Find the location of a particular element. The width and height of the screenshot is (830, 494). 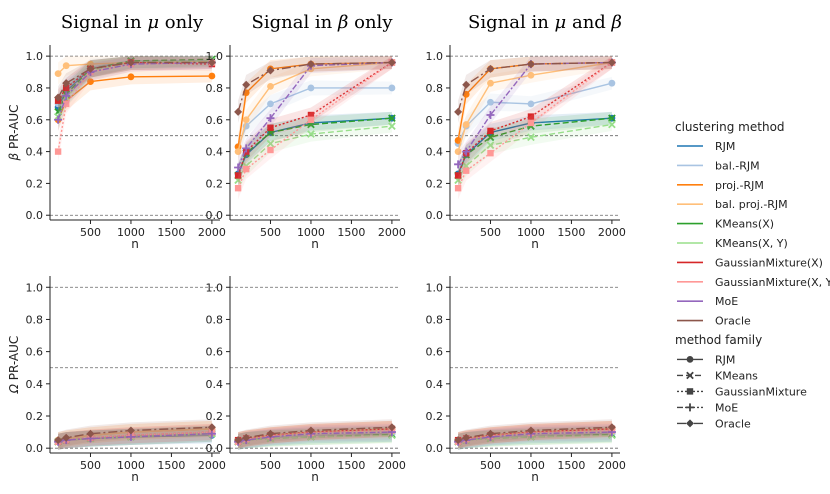

series-bal. proj.-RJM is located at coordinates (535, 109).